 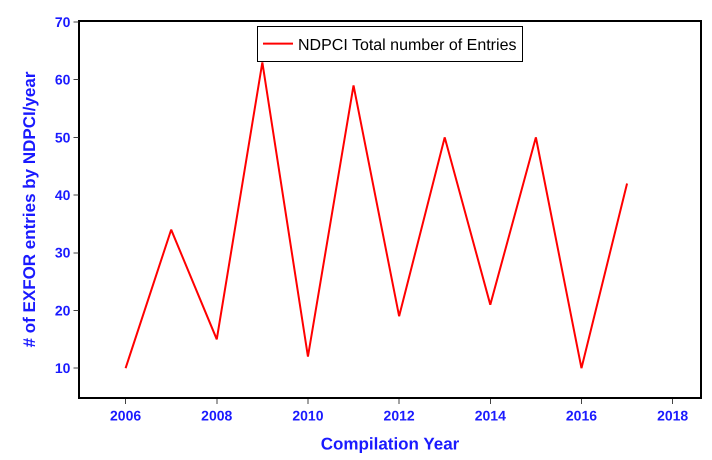 What do you see at coordinates (399, 416) in the screenshot?
I see `x-tick-label: 2012` at bounding box center [399, 416].